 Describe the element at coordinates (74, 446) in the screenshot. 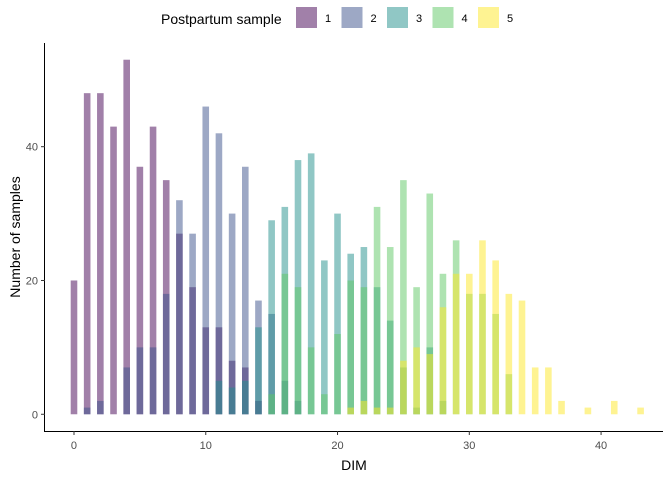

I see `x-tick-label-0: 0` at that location.